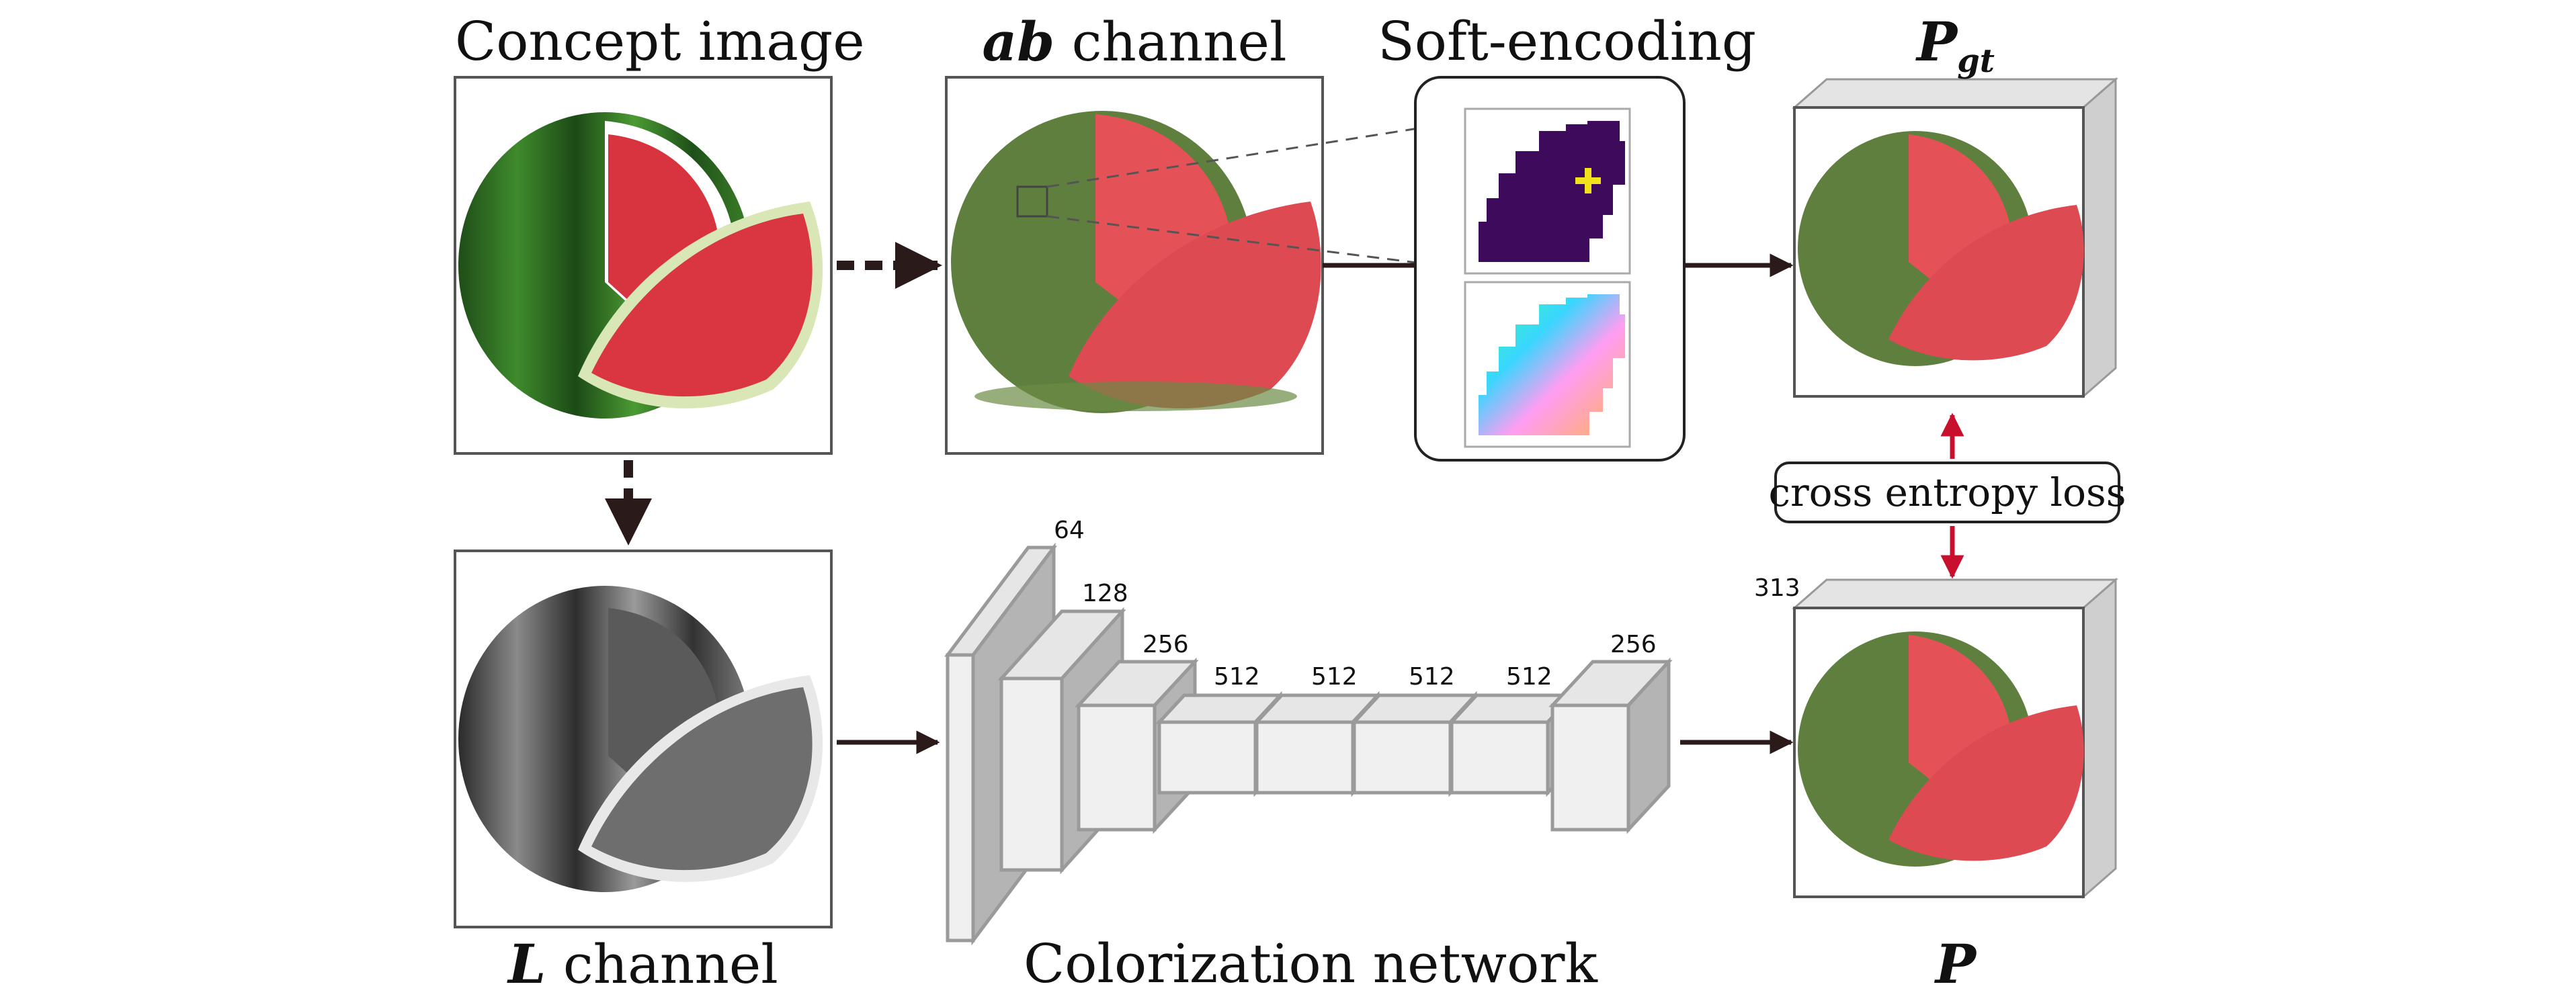 This screenshot has height=1007, width=2576. I want to click on layer-count-512-a: 512, so click(1237, 677).